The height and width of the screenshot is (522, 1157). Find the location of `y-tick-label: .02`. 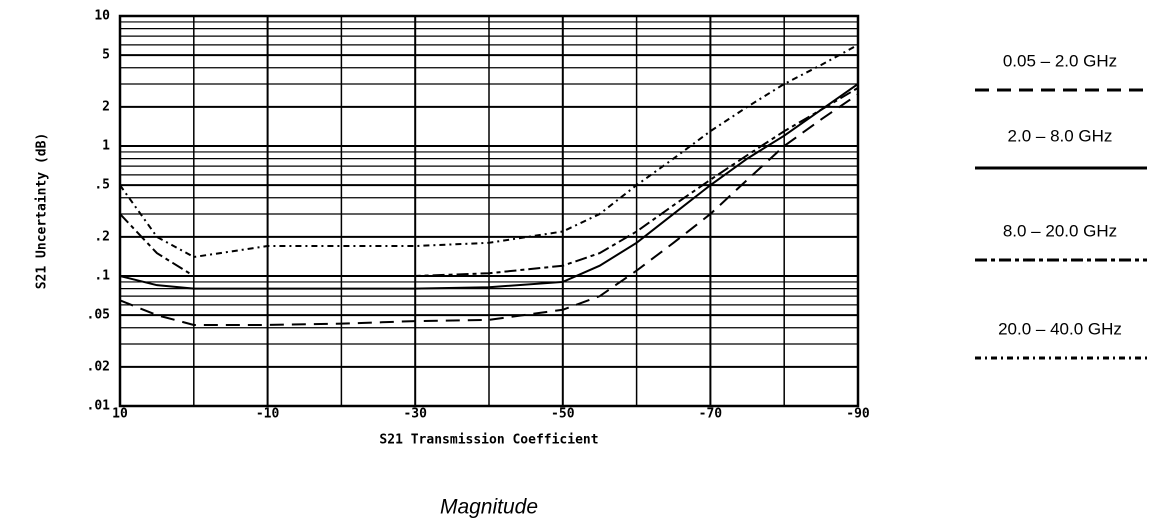

y-tick-label: .02 is located at coordinates (98, 366).